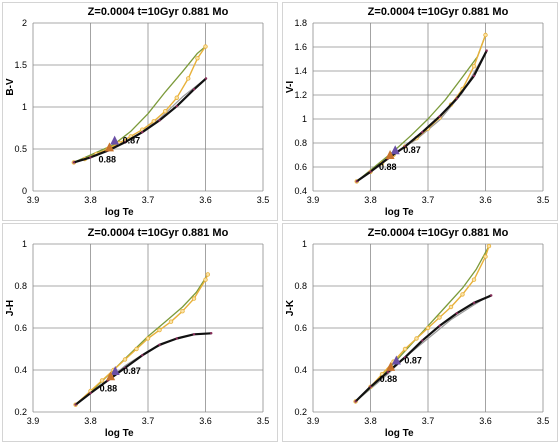 The width and height of the screenshot is (560, 444). I want to click on y-tick-label: 0.5, so click(20, 149).